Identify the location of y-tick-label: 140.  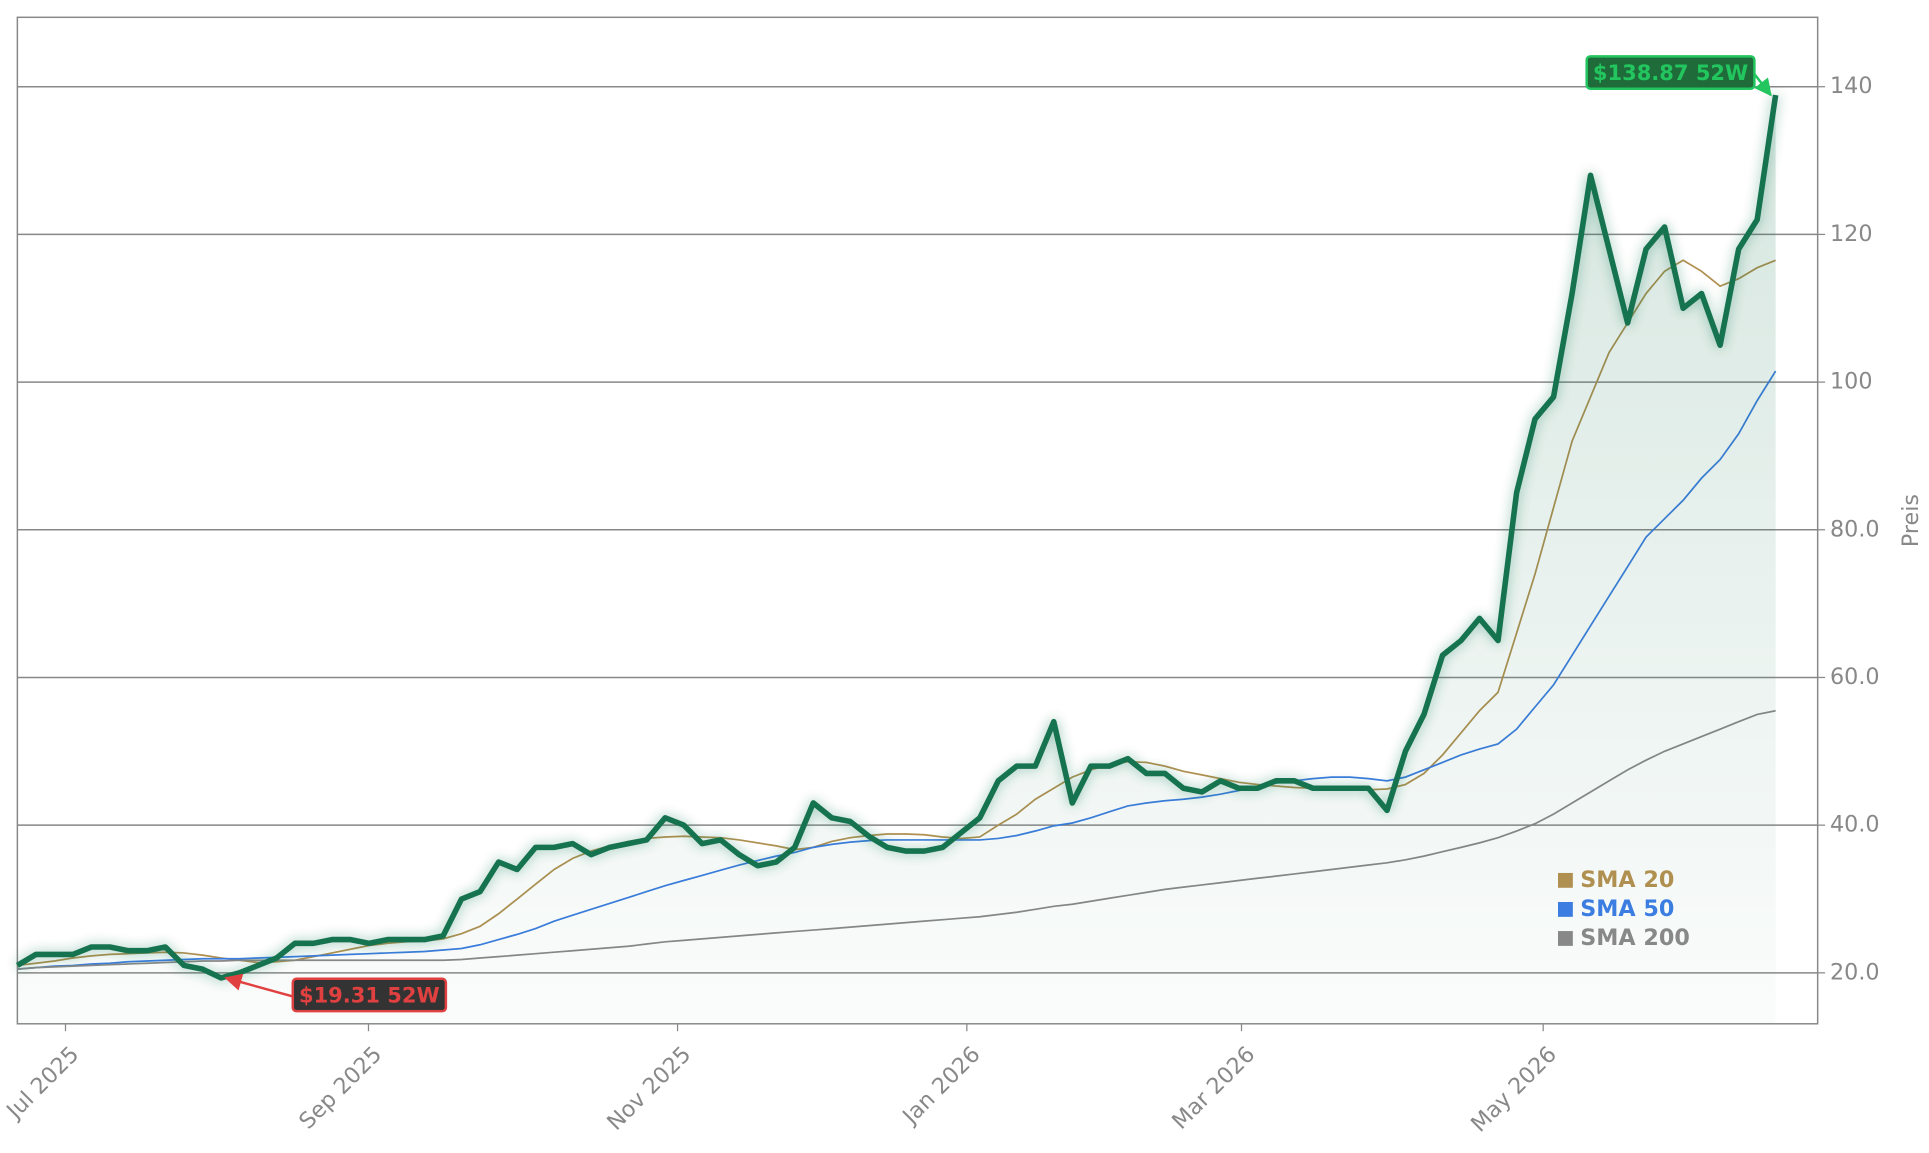
(1851, 86).